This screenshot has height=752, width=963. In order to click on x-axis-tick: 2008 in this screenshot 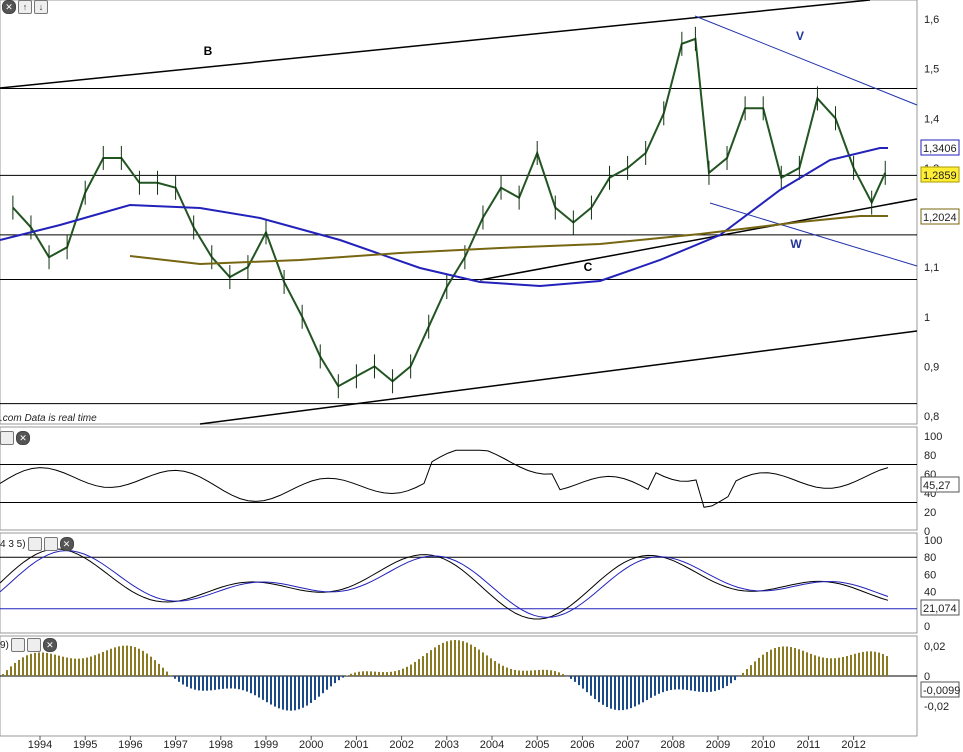, I will do `click(673, 745)`.